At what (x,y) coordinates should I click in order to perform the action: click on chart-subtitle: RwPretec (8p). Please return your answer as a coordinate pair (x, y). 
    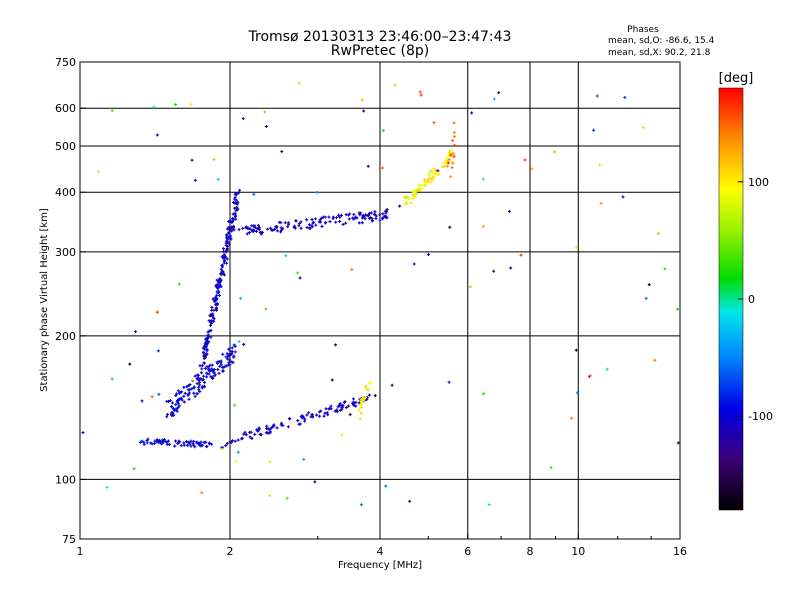
    Looking at the image, I should click on (380, 51).